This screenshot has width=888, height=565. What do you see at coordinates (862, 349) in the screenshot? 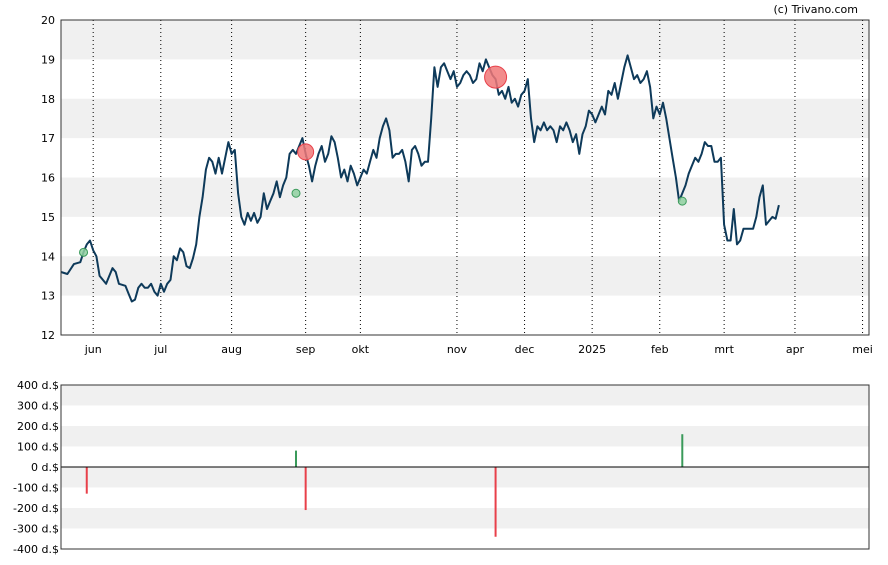
I see `x-tick-label: mei` at bounding box center [862, 349].